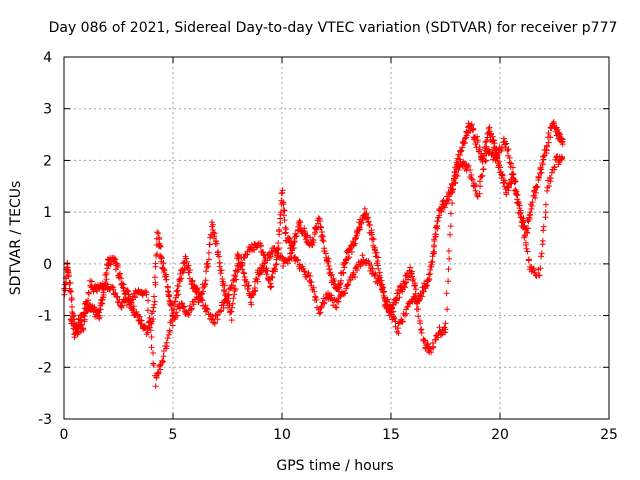 This screenshot has width=640, height=480. I want to click on x-tick-label: 0, so click(64, 435).